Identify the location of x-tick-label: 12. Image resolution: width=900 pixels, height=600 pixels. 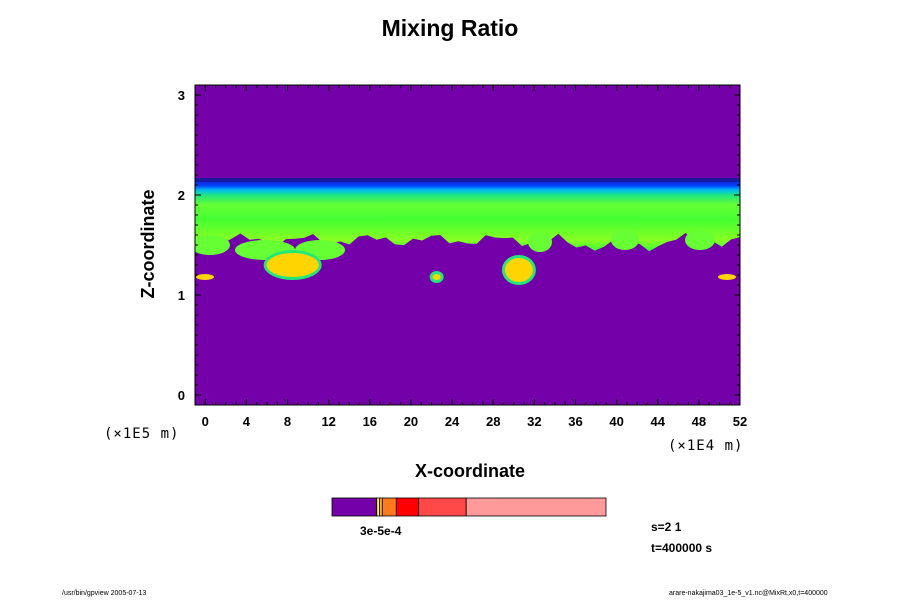
(328, 421).